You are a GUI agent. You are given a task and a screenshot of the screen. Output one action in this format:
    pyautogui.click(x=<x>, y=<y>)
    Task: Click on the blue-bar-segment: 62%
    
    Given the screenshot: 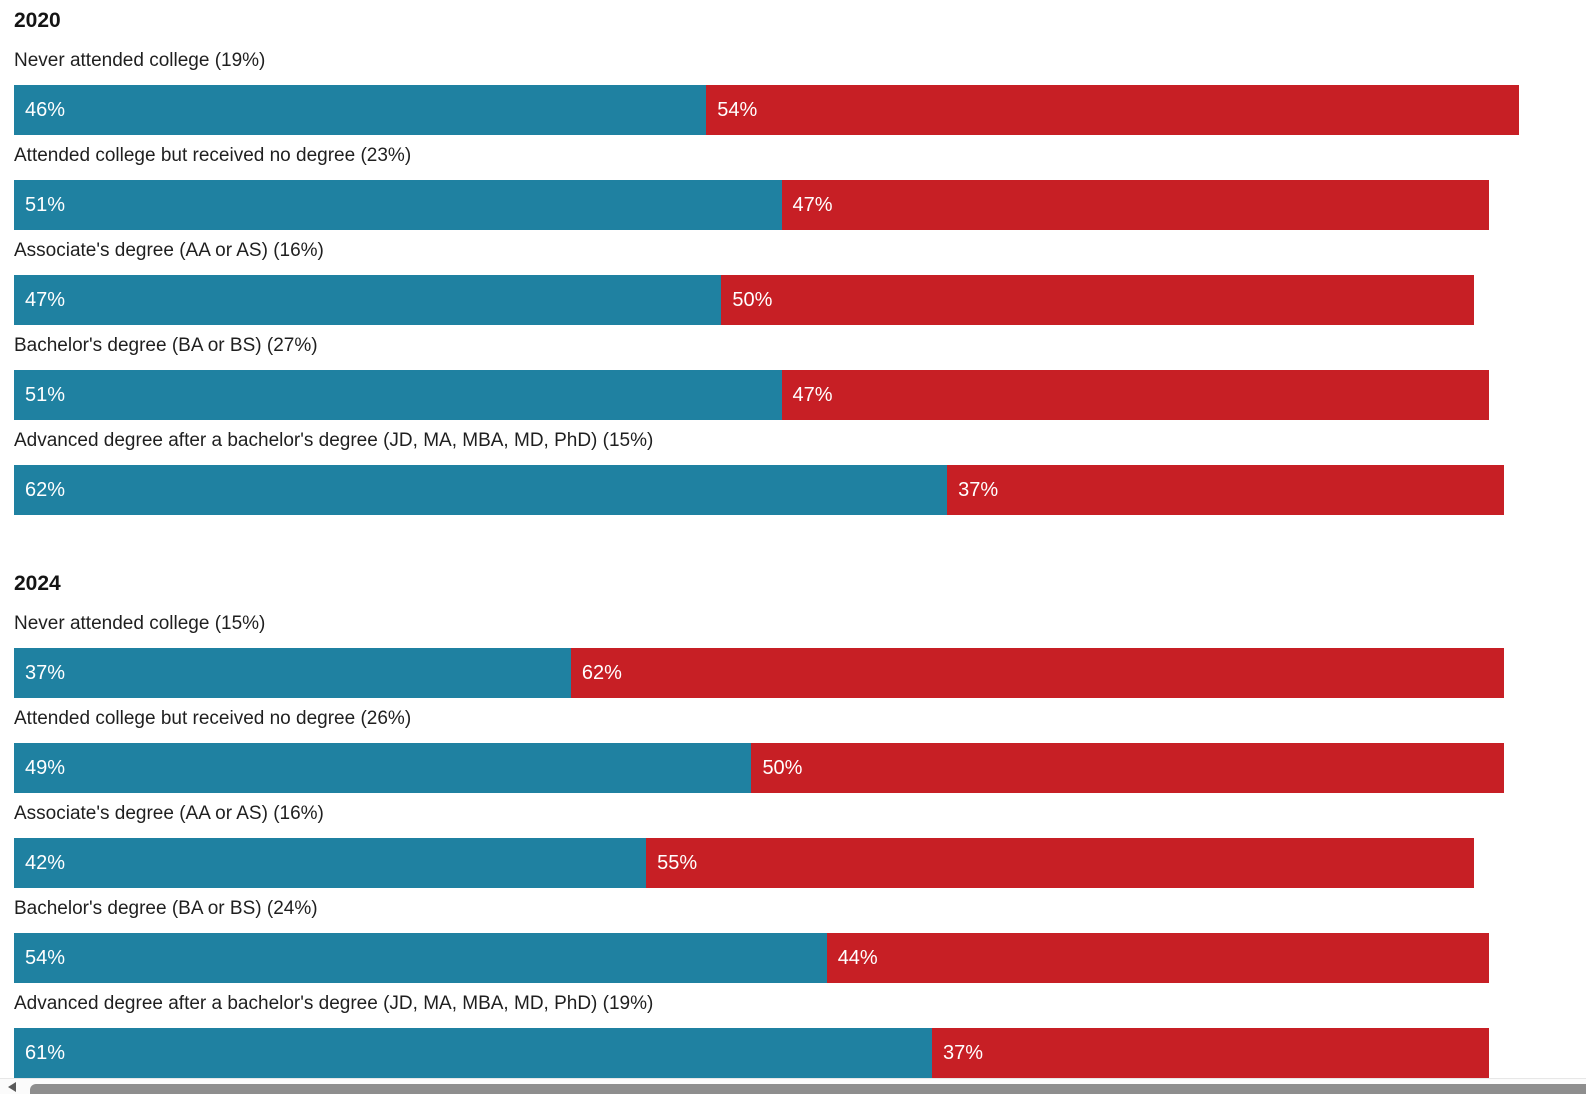 What is the action you would take?
    pyautogui.click(x=481, y=490)
    